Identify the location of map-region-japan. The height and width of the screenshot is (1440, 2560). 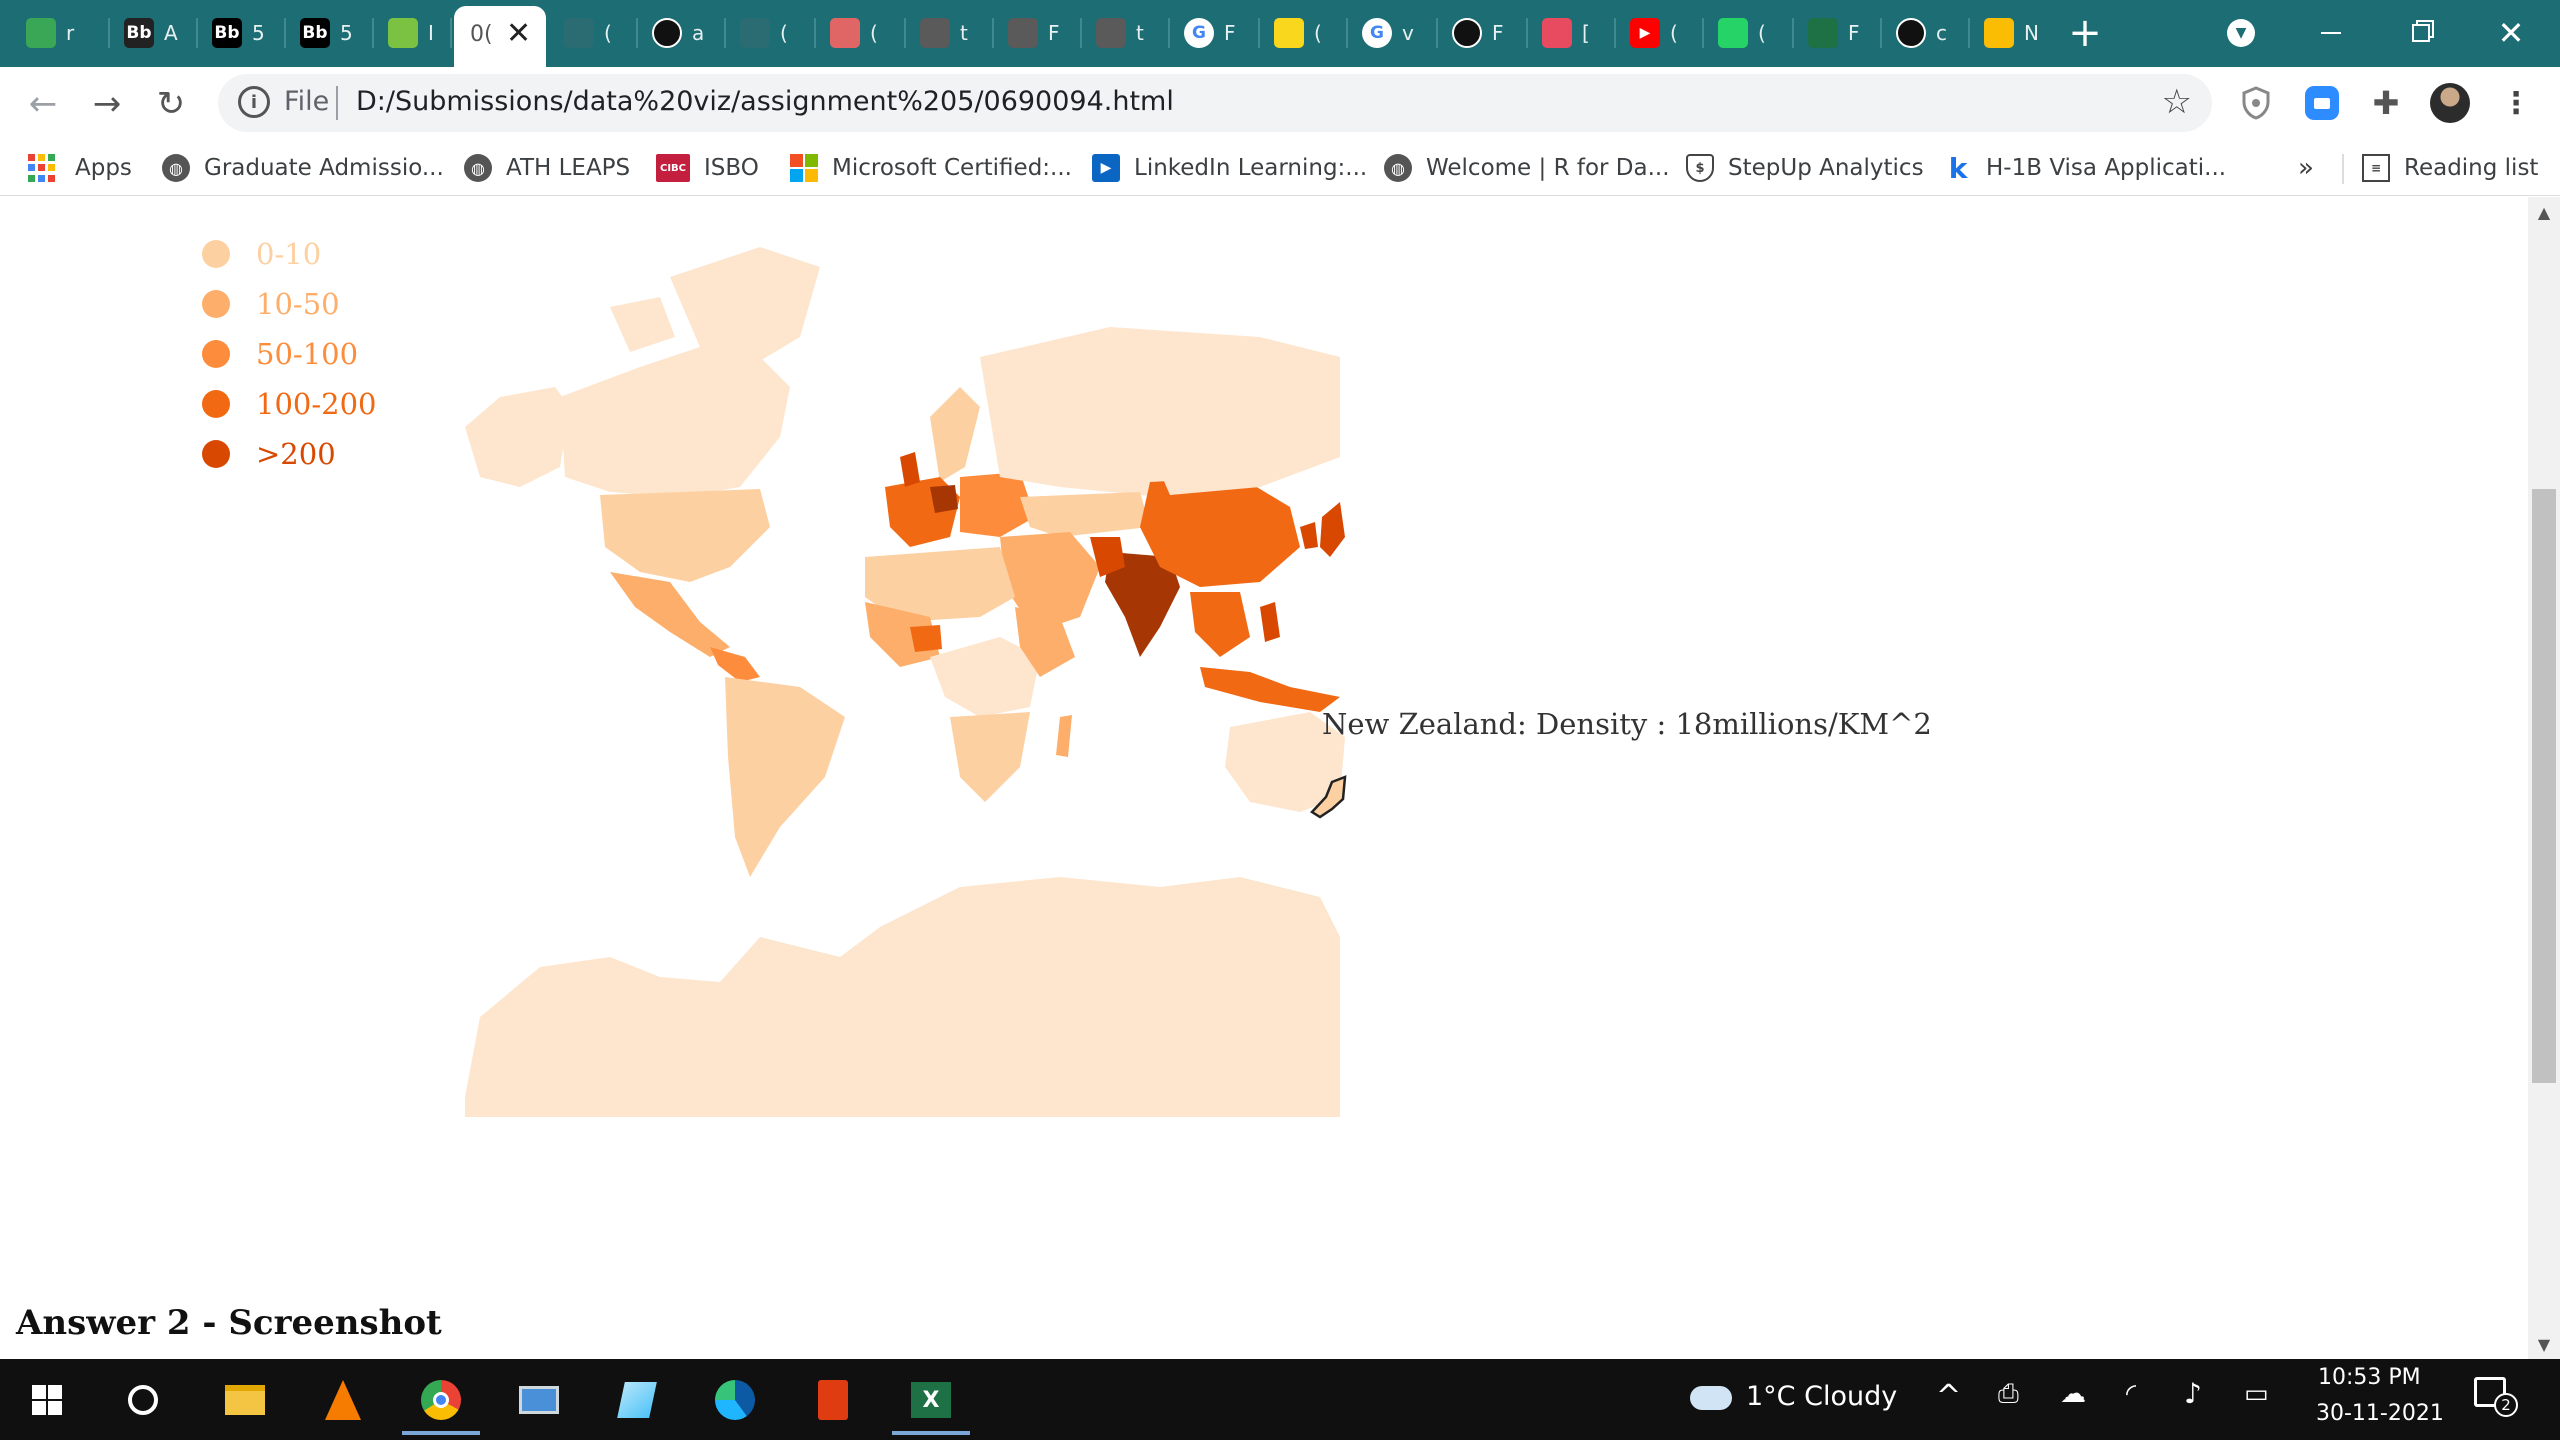
(1332, 529).